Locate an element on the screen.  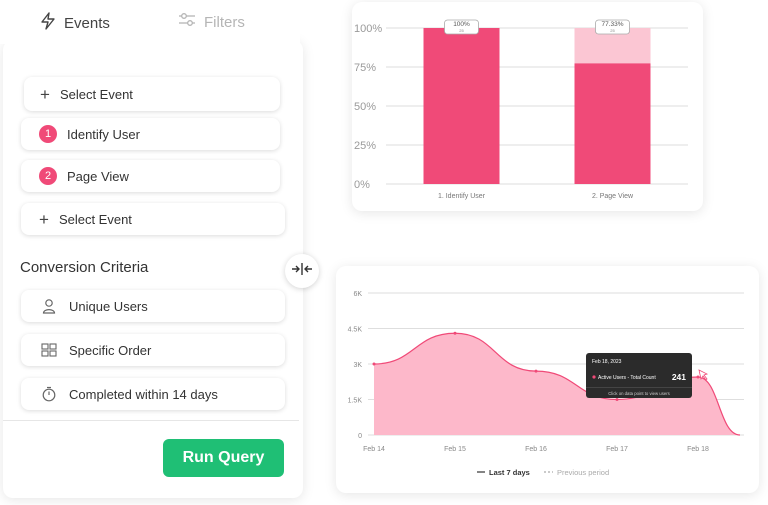
tab-filters-label: Filters is located at coordinates (224, 22).